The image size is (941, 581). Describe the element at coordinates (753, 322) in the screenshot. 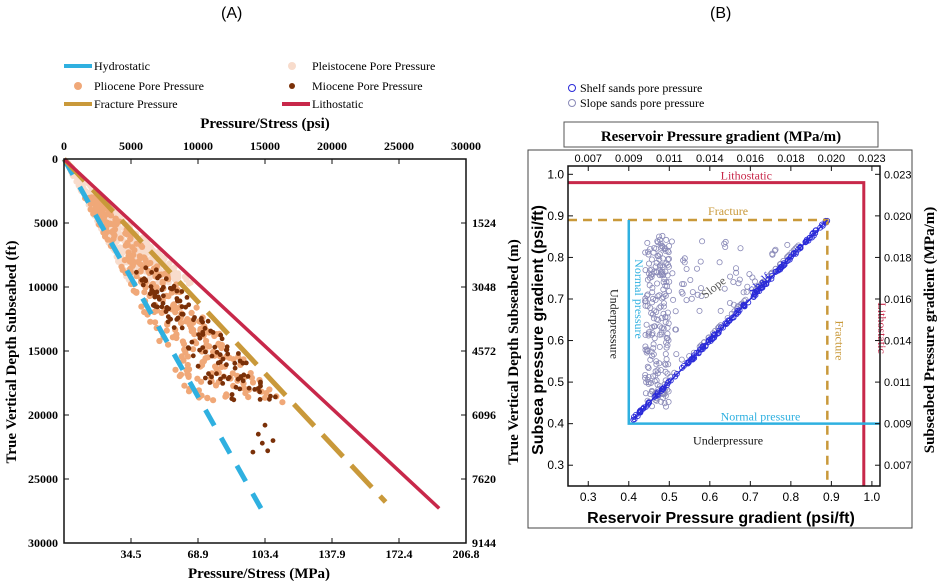

I see `normal-pressure-boundary` at that location.